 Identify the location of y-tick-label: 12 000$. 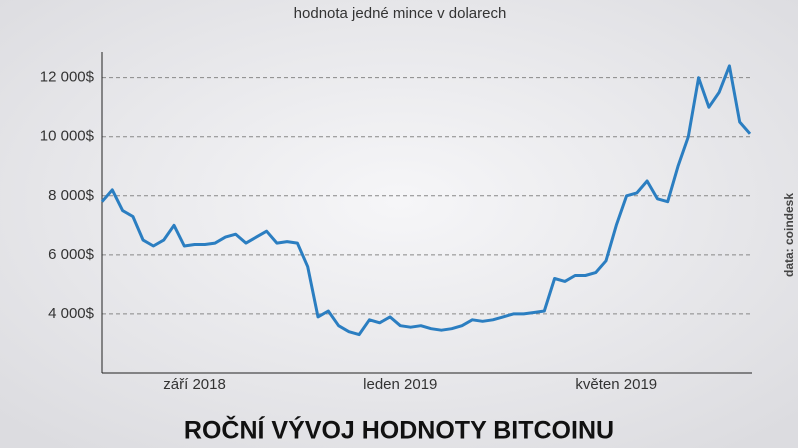
(67, 77).